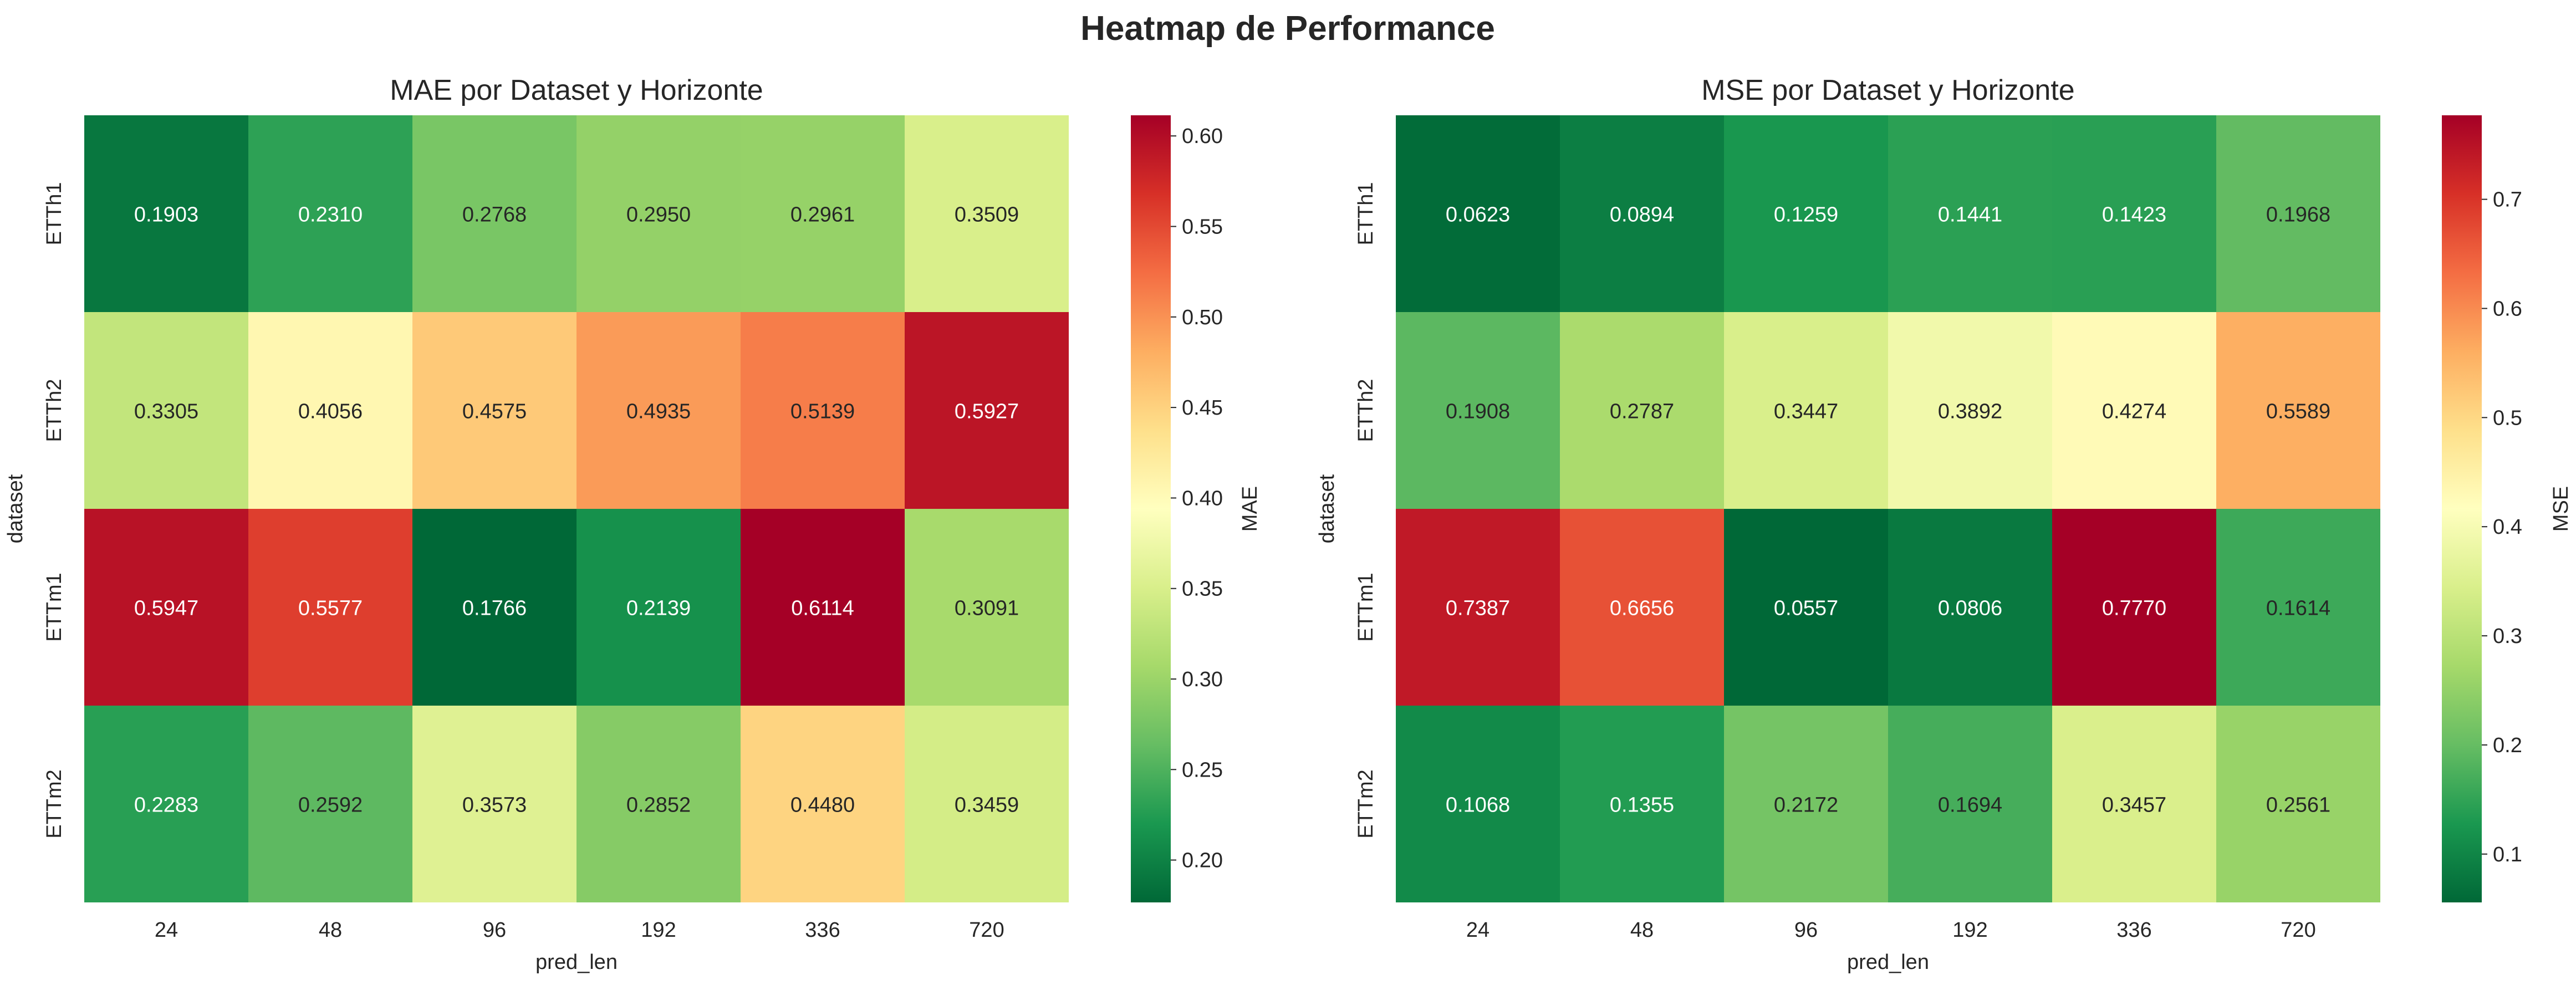  Describe the element at coordinates (1202, 860) in the screenshot. I see `colorbar-tick-label: 0.20` at that location.